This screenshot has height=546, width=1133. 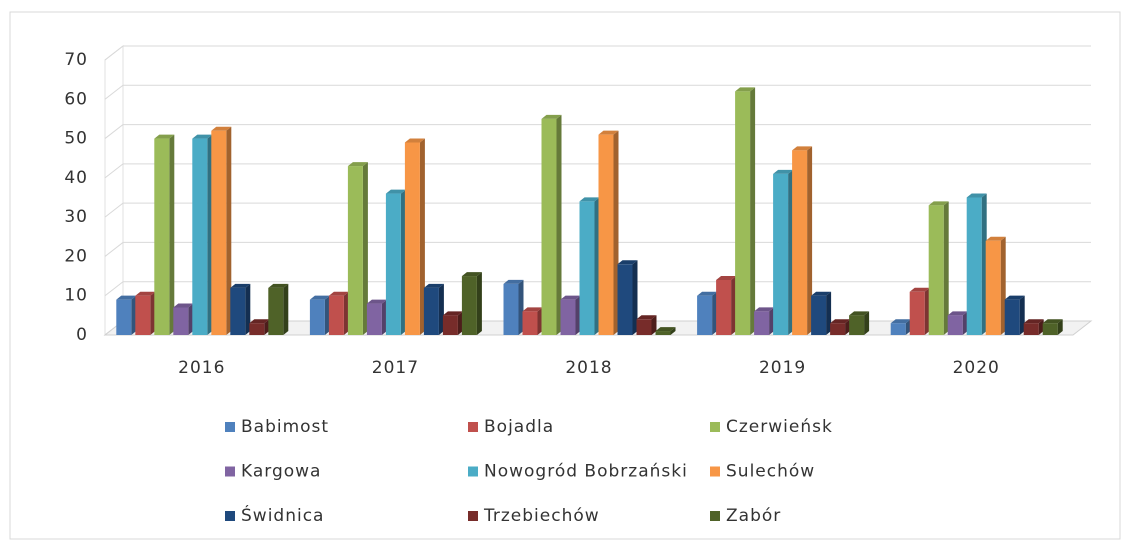 I want to click on x-tick-label: 2017, so click(x=395, y=368).